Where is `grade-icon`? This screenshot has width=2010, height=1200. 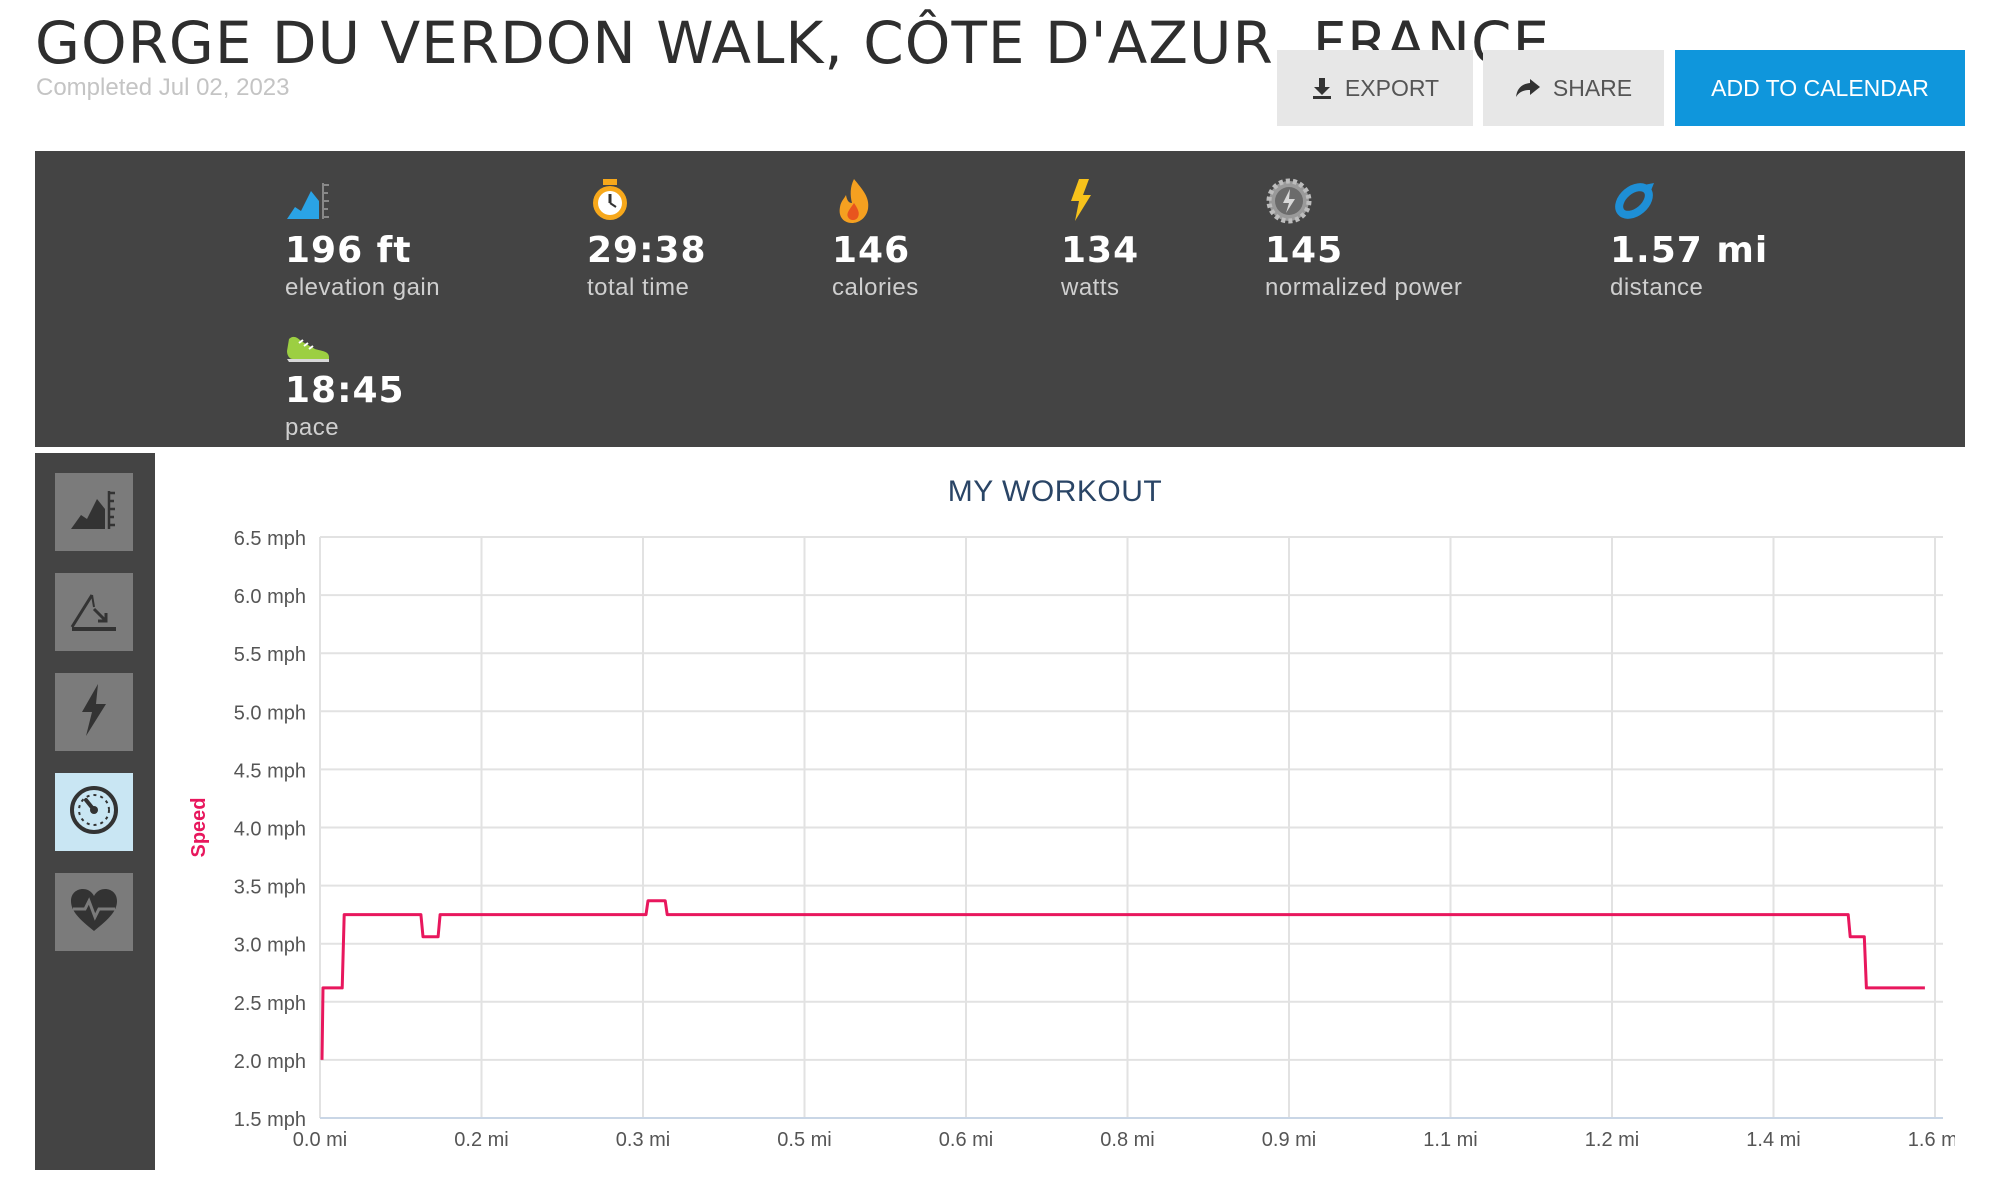
grade-icon is located at coordinates (94, 612).